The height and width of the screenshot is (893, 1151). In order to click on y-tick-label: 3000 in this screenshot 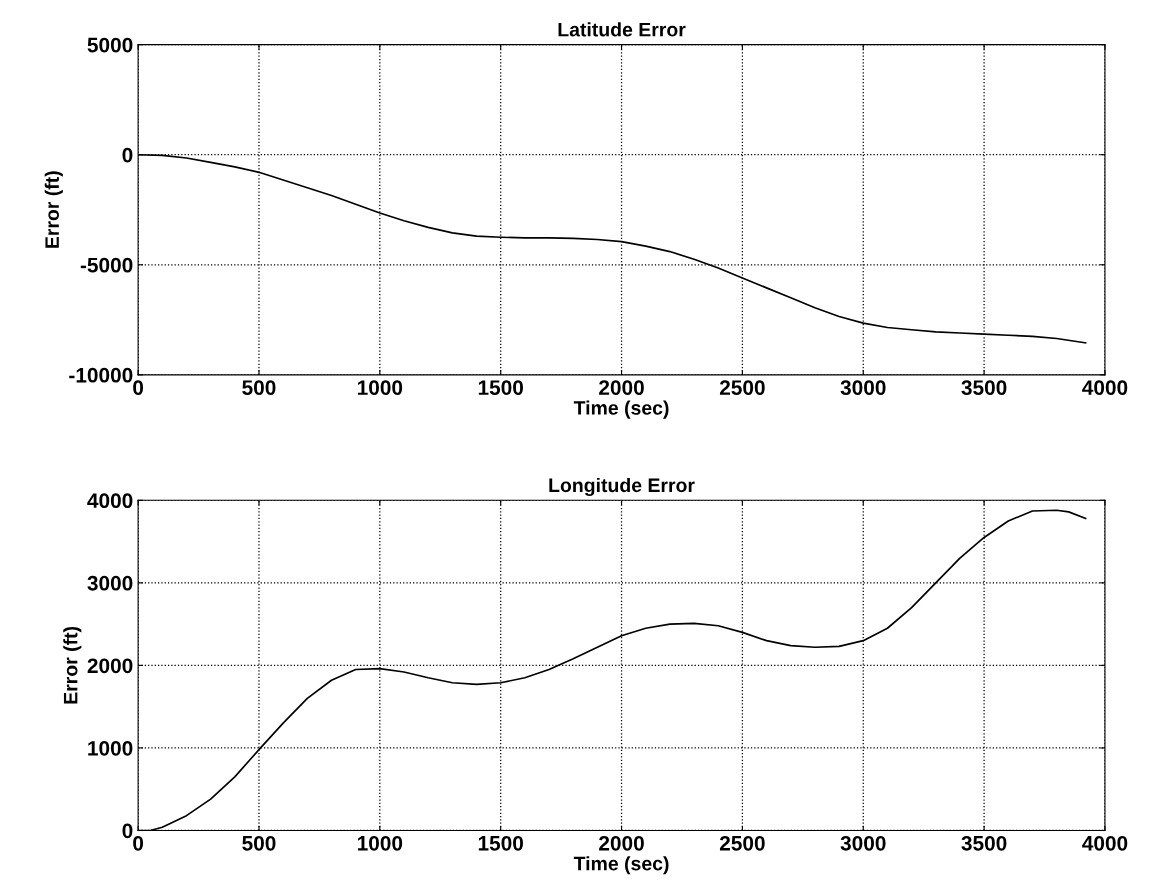, I will do `click(110, 583)`.